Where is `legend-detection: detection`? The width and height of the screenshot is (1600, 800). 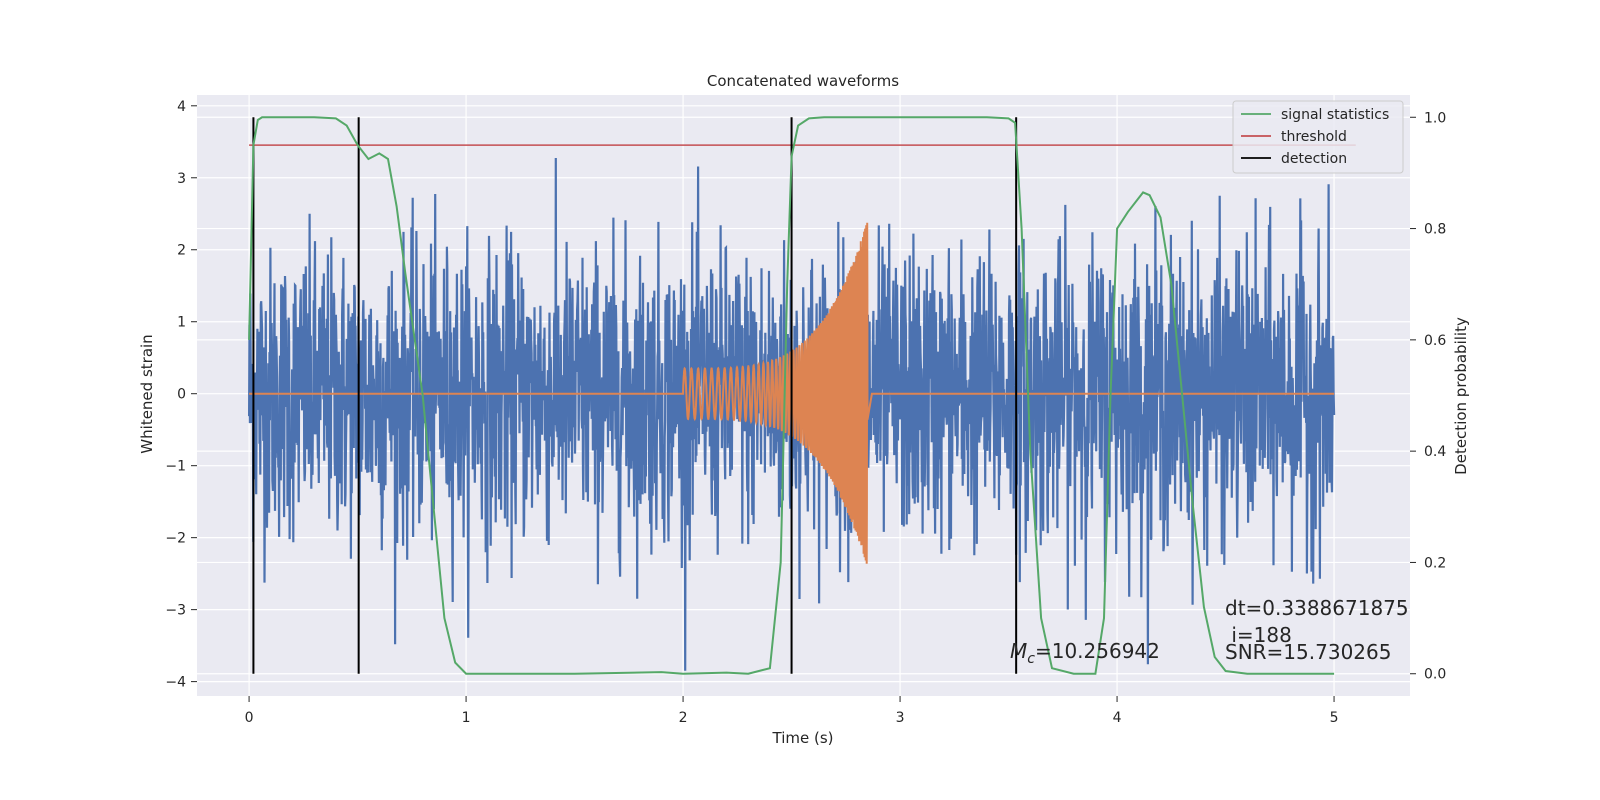
legend-detection: detection is located at coordinates (1314, 159).